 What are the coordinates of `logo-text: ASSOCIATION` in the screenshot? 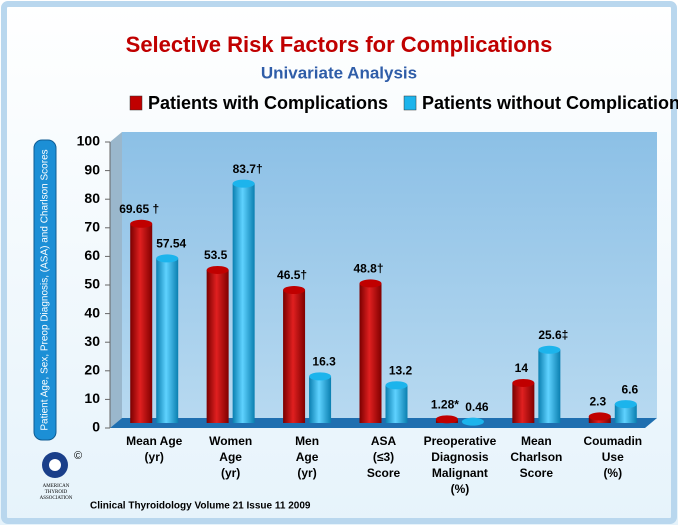 It's located at (56, 498).